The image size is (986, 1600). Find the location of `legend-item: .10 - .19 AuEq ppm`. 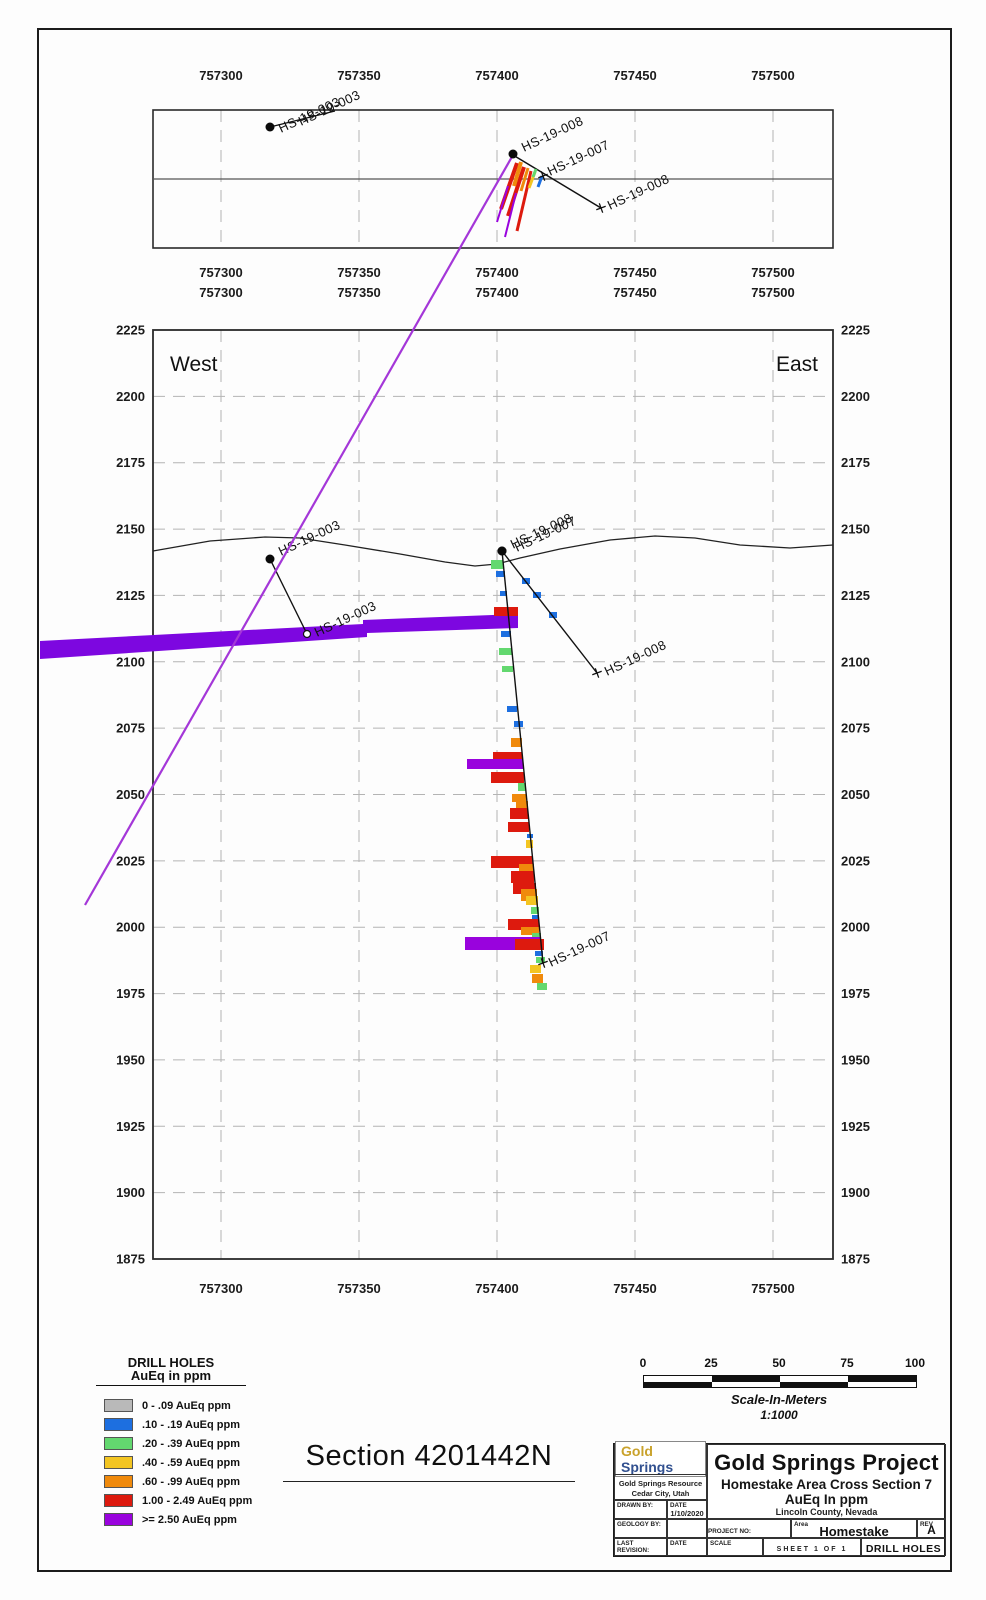

legend-item: .10 - .19 AuEq ppm is located at coordinates (195, 1424).